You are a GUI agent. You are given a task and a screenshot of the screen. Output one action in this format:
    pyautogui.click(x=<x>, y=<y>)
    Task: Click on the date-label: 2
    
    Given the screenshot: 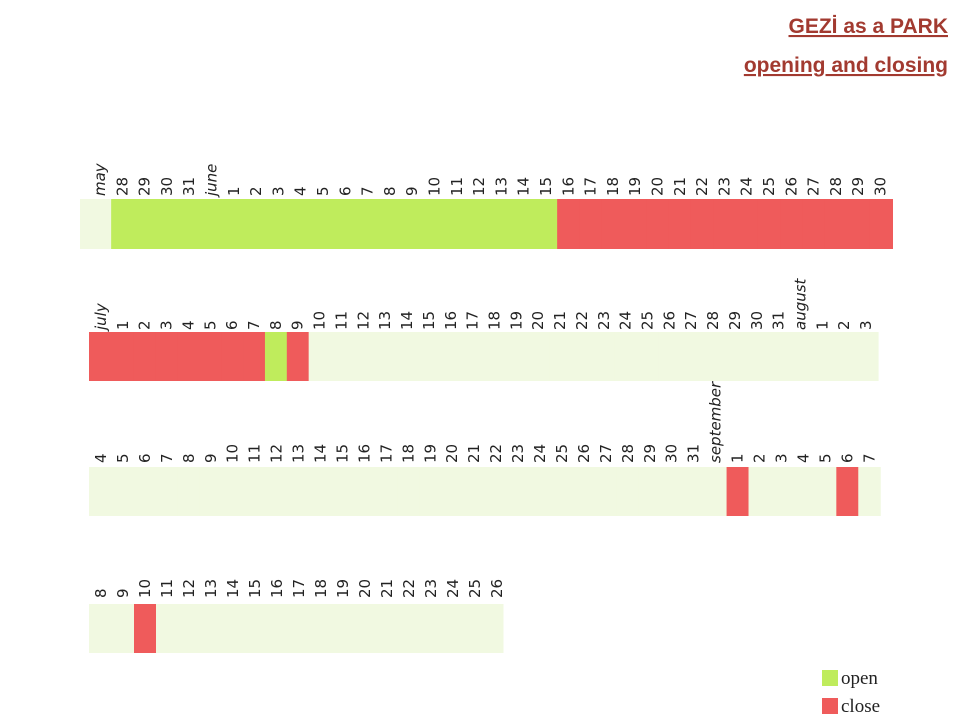 What is the action you would take?
    pyautogui.click(x=844, y=325)
    